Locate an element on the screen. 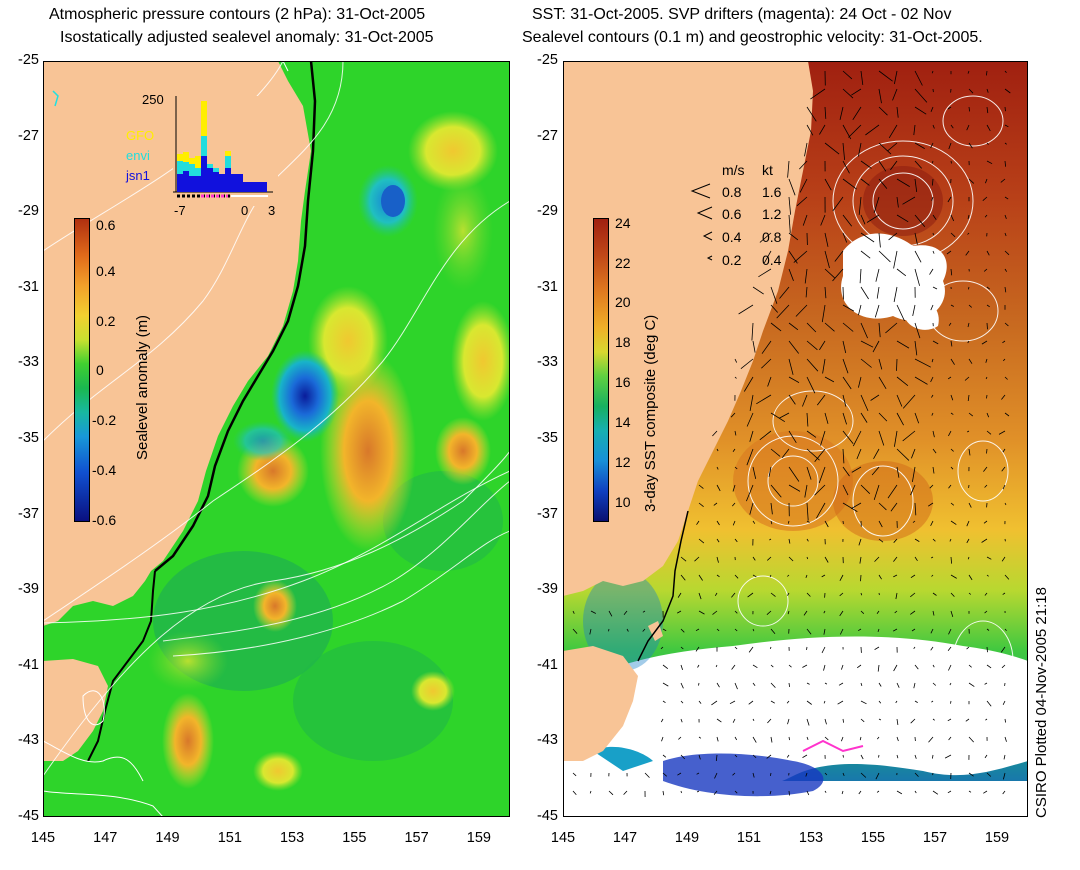 This screenshot has width=1080, height=870. colorbar-tick: 22 is located at coordinates (623, 263).